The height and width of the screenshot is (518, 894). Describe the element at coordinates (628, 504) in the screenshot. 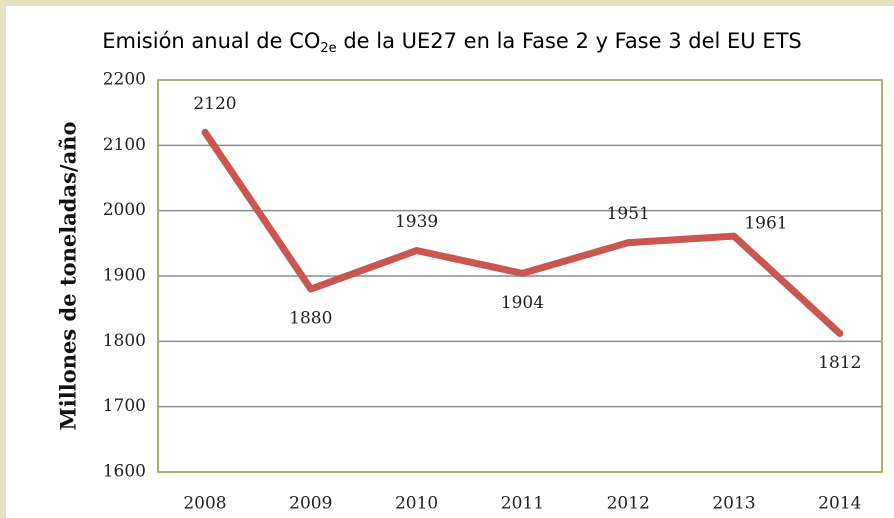

I see `x-tick-label: 2012` at that location.